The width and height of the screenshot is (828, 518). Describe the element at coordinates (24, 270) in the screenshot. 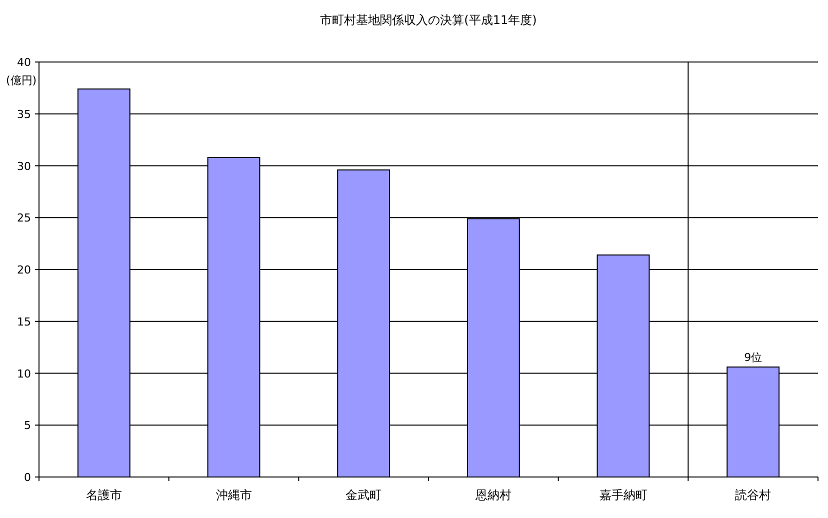

I see `y-tick-label: 20` at that location.